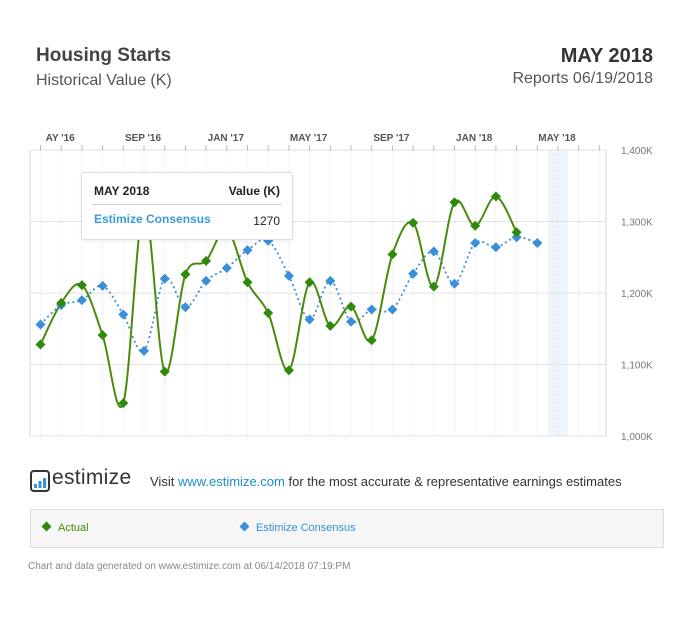  What do you see at coordinates (61, 138) in the screenshot?
I see `x-tick-label: AY '16` at bounding box center [61, 138].